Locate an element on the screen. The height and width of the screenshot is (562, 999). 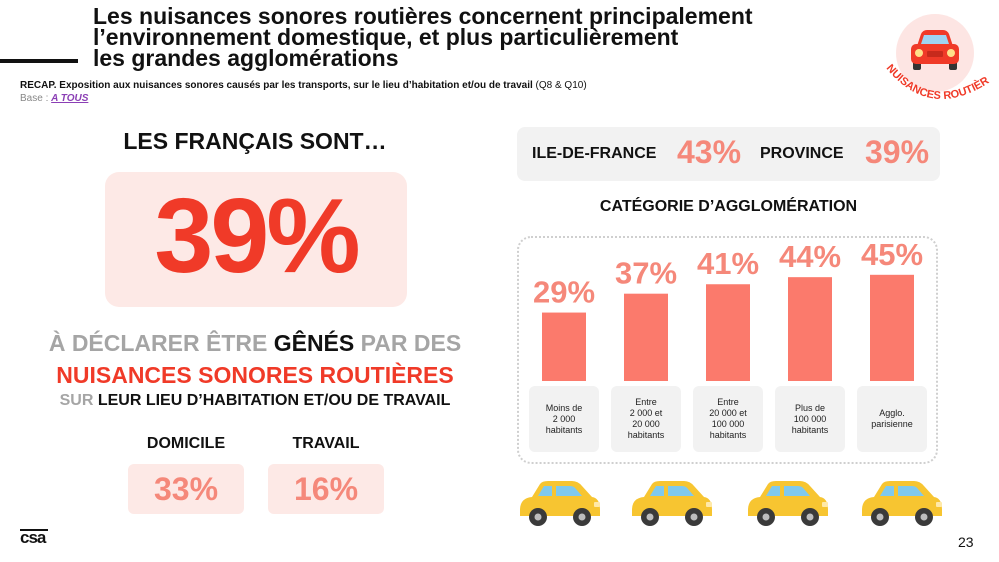
domicile-label: DOMICILE is located at coordinates (186, 443).